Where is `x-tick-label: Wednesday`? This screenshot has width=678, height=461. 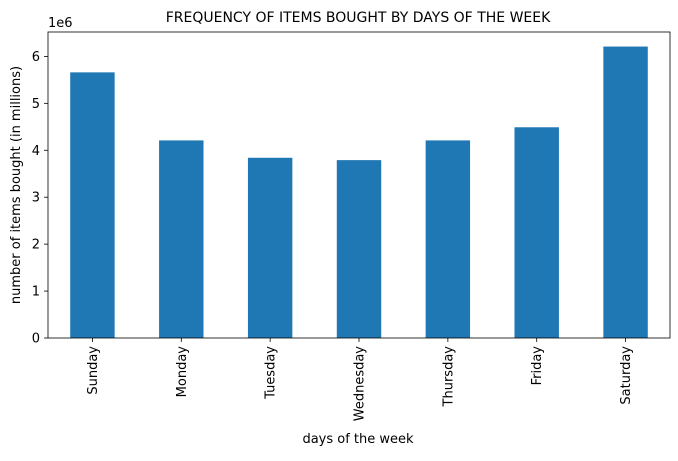 x-tick-label: Wednesday is located at coordinates (360, 384).